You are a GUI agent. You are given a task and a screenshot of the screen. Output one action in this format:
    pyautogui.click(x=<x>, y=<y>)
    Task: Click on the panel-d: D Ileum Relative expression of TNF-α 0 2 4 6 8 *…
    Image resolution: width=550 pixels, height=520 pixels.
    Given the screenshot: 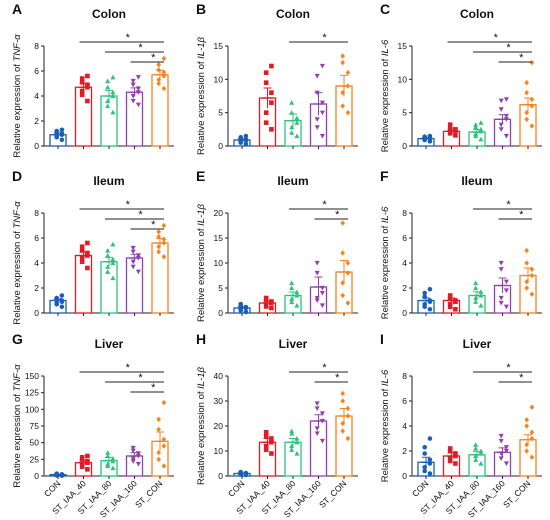 What is the action you would take?
    pyautogui.click(x=93, y=246)
    